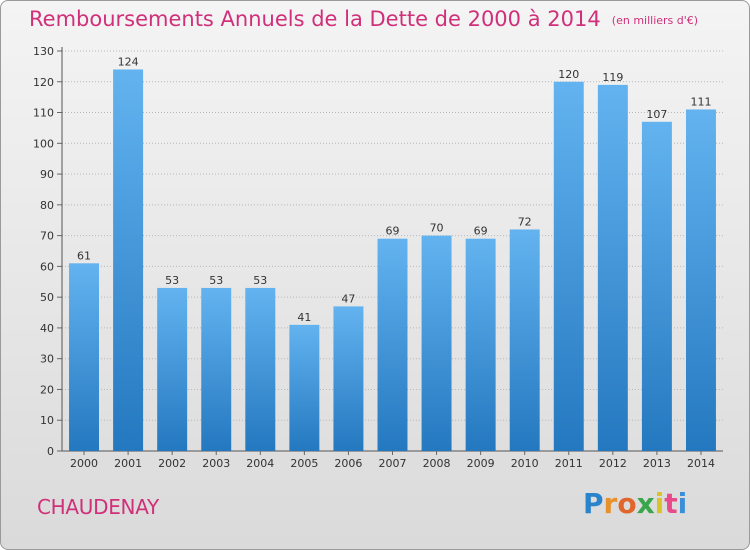 The width and height of the screenshot is (750, 550). What do you see at coordinates (304, 463) in the screenshot?
I see `x-tick-label: 2005` at bounding box center [304, 463].